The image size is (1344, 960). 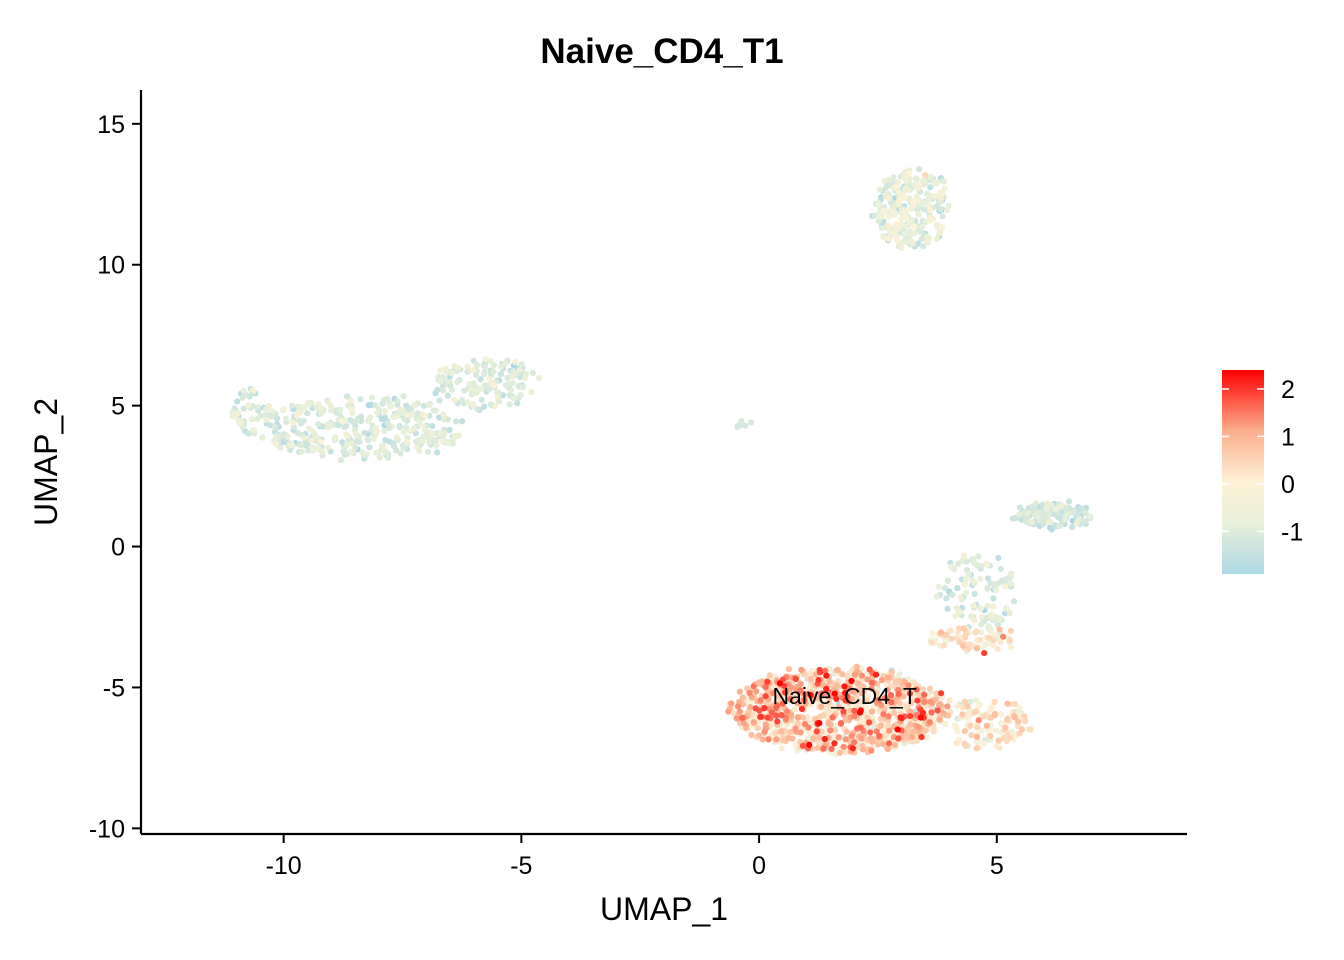 I want to click on colorbar, so click(x=1243, y=472).